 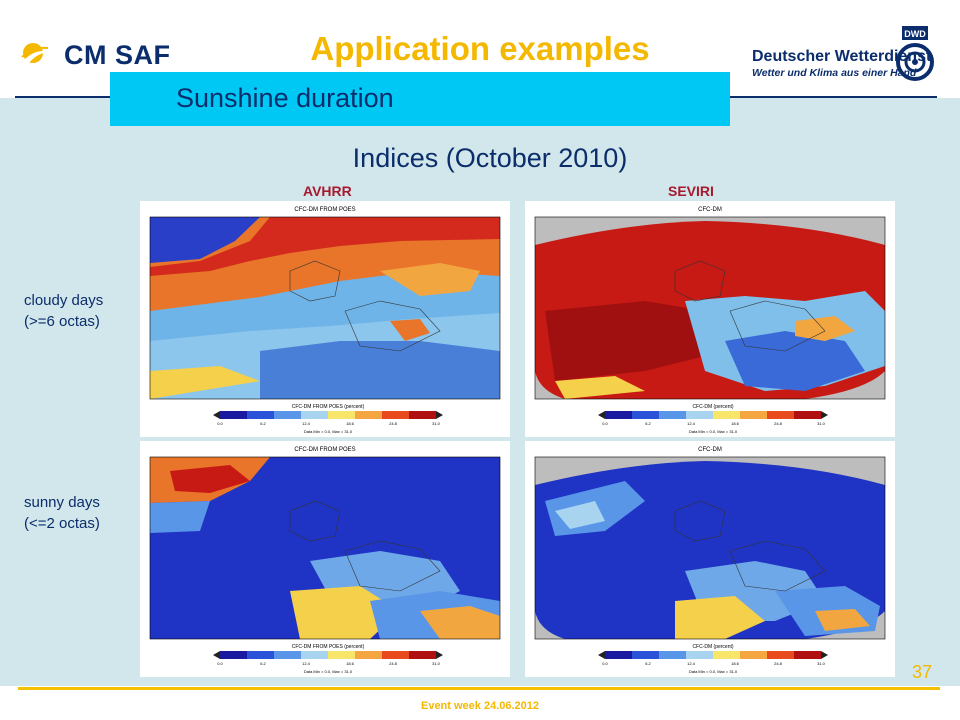 What do you see at coordinates (62, 321) in the screenshot?
I see `row-label-cloudy-line2: (>=6 octas)` at bounding box center [62, 321].